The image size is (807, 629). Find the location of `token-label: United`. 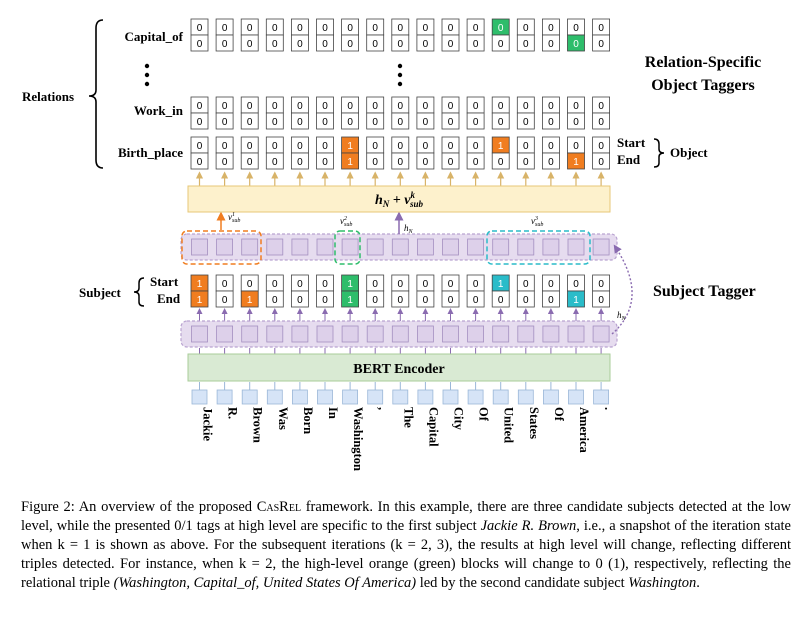

token-label: United is located at coordinates (509, 425).